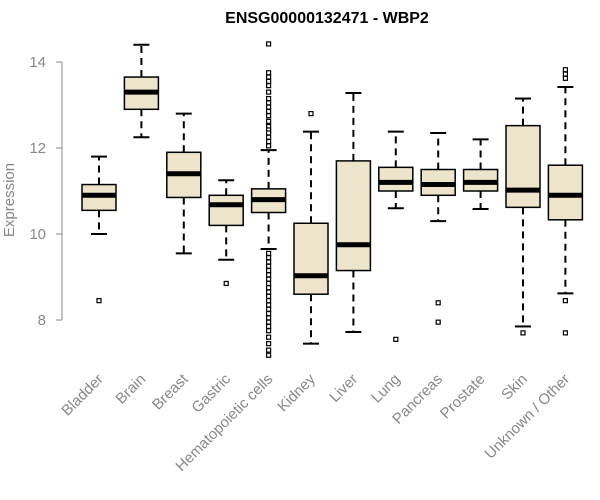 The width and height of the screenshot is (600, 500). I want to click on chart-title: ENSG00000132471 - WBP2, so click(327, 18).